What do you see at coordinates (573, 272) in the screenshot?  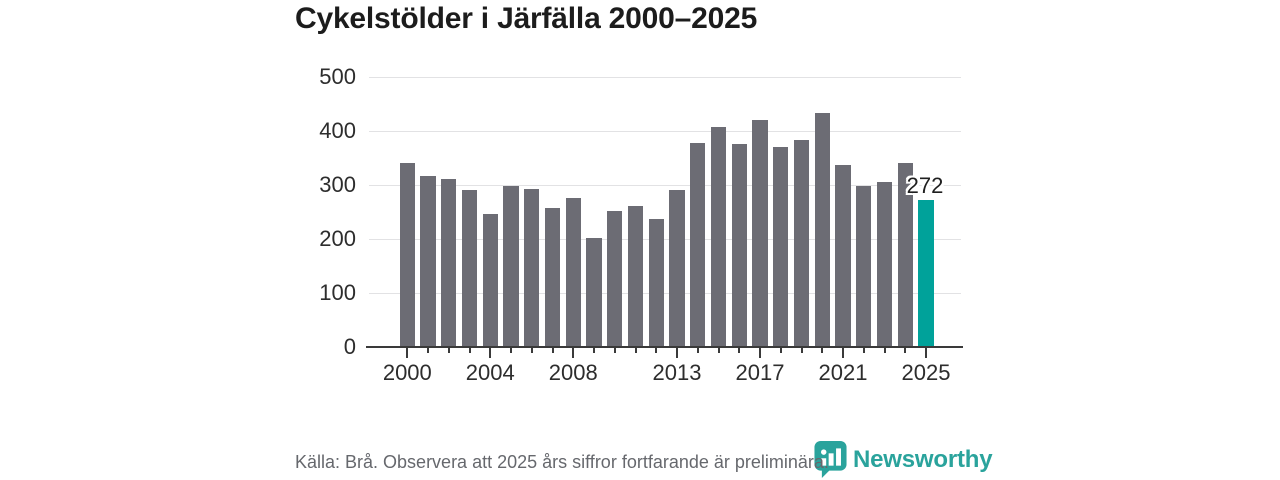 I see `bar-2008` at bounding box center [573, 272].